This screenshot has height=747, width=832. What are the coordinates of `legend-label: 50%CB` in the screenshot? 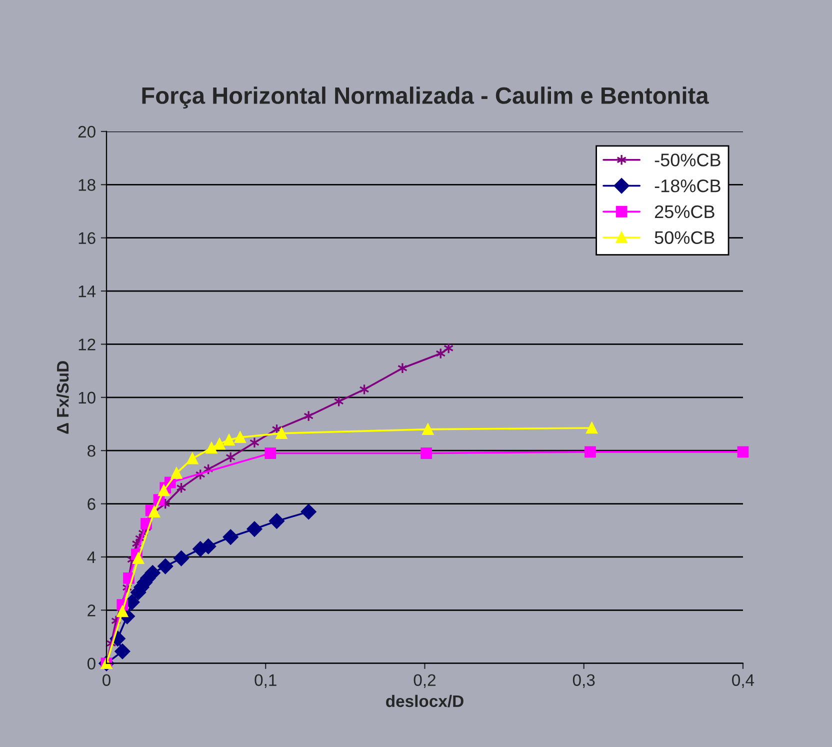 It's located at (684, 237).